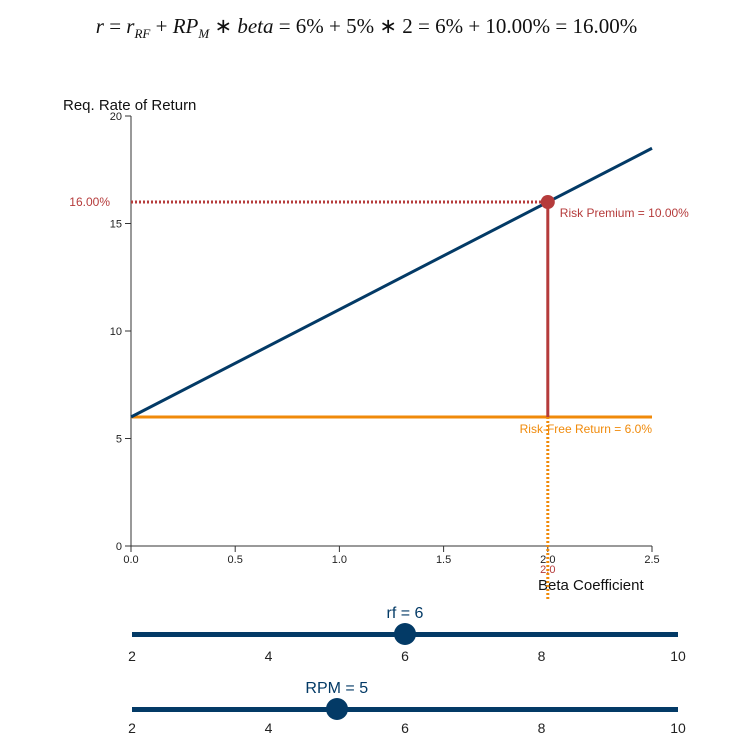 Image resolution: width=733 pixels, height=753 pixels. Describe the element at coordinates (405, 613) in the screenshot. I see `slider-label: rf = 6` at that location.